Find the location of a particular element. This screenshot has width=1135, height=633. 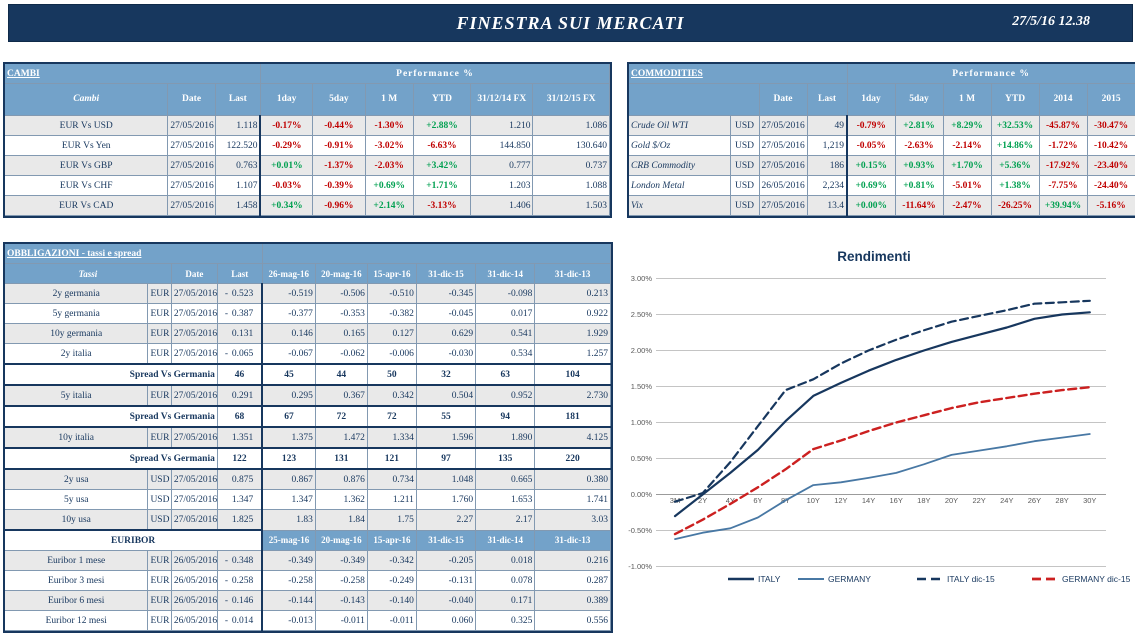

historic-value: 1.334 is located at coordinates (392, 438).